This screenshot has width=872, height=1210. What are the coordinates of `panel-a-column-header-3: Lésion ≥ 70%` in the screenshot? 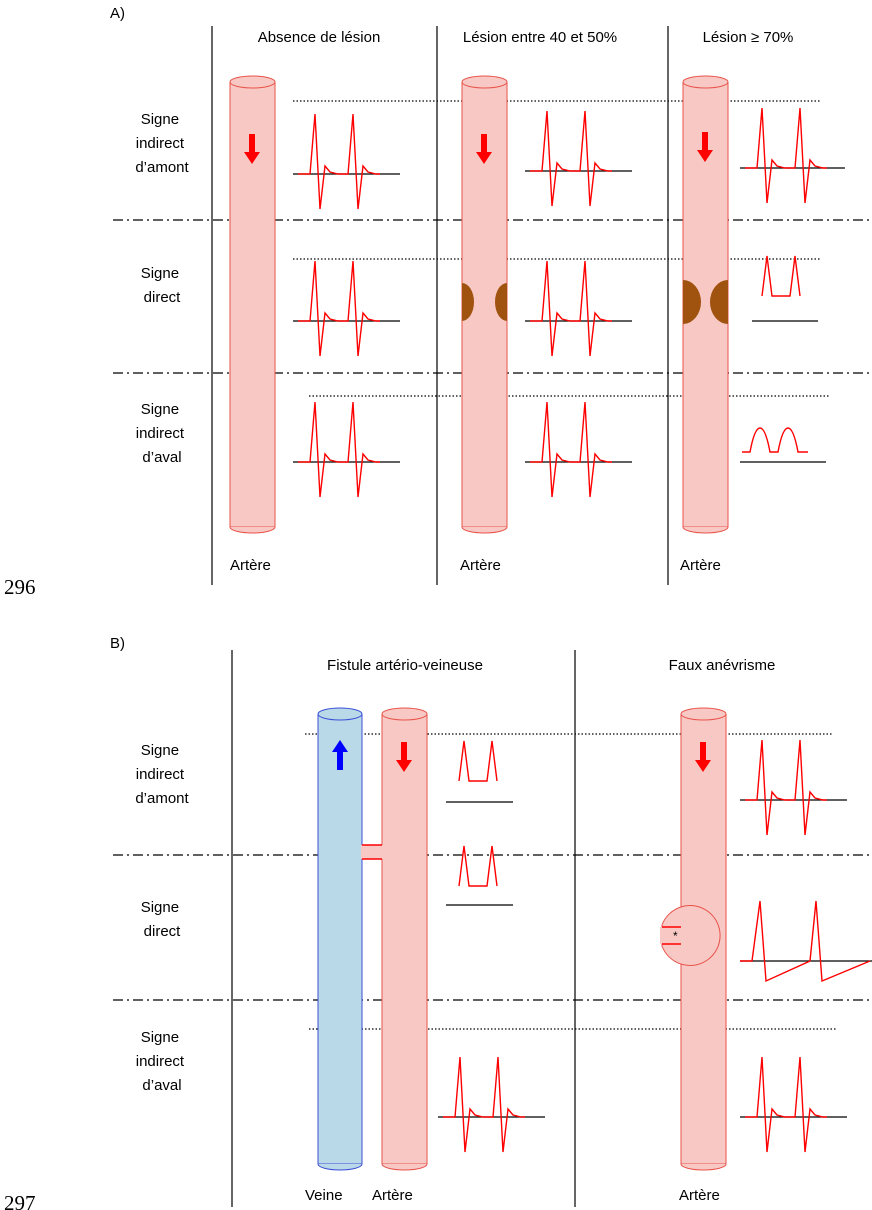 It's located at (748, 37).